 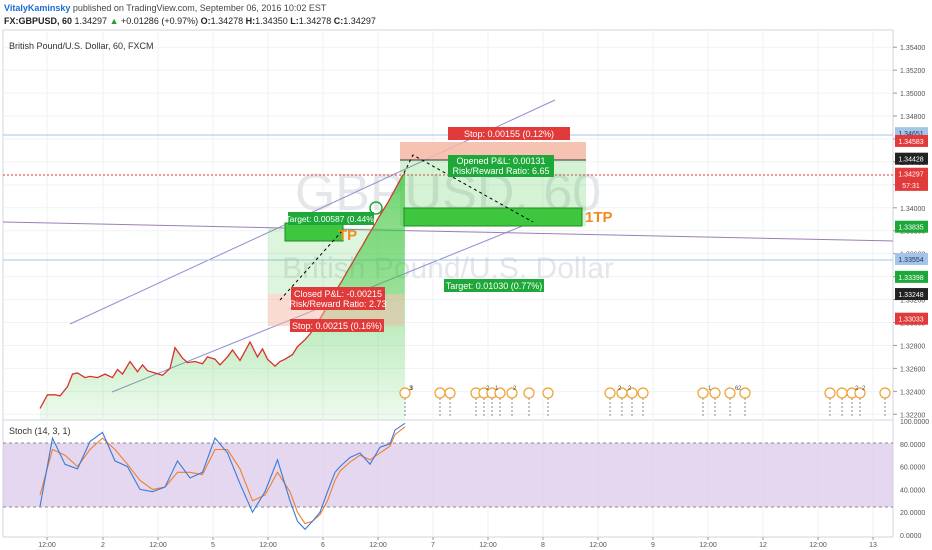 I want to click on price-label: 1.33398, so click(x=910, y=278).